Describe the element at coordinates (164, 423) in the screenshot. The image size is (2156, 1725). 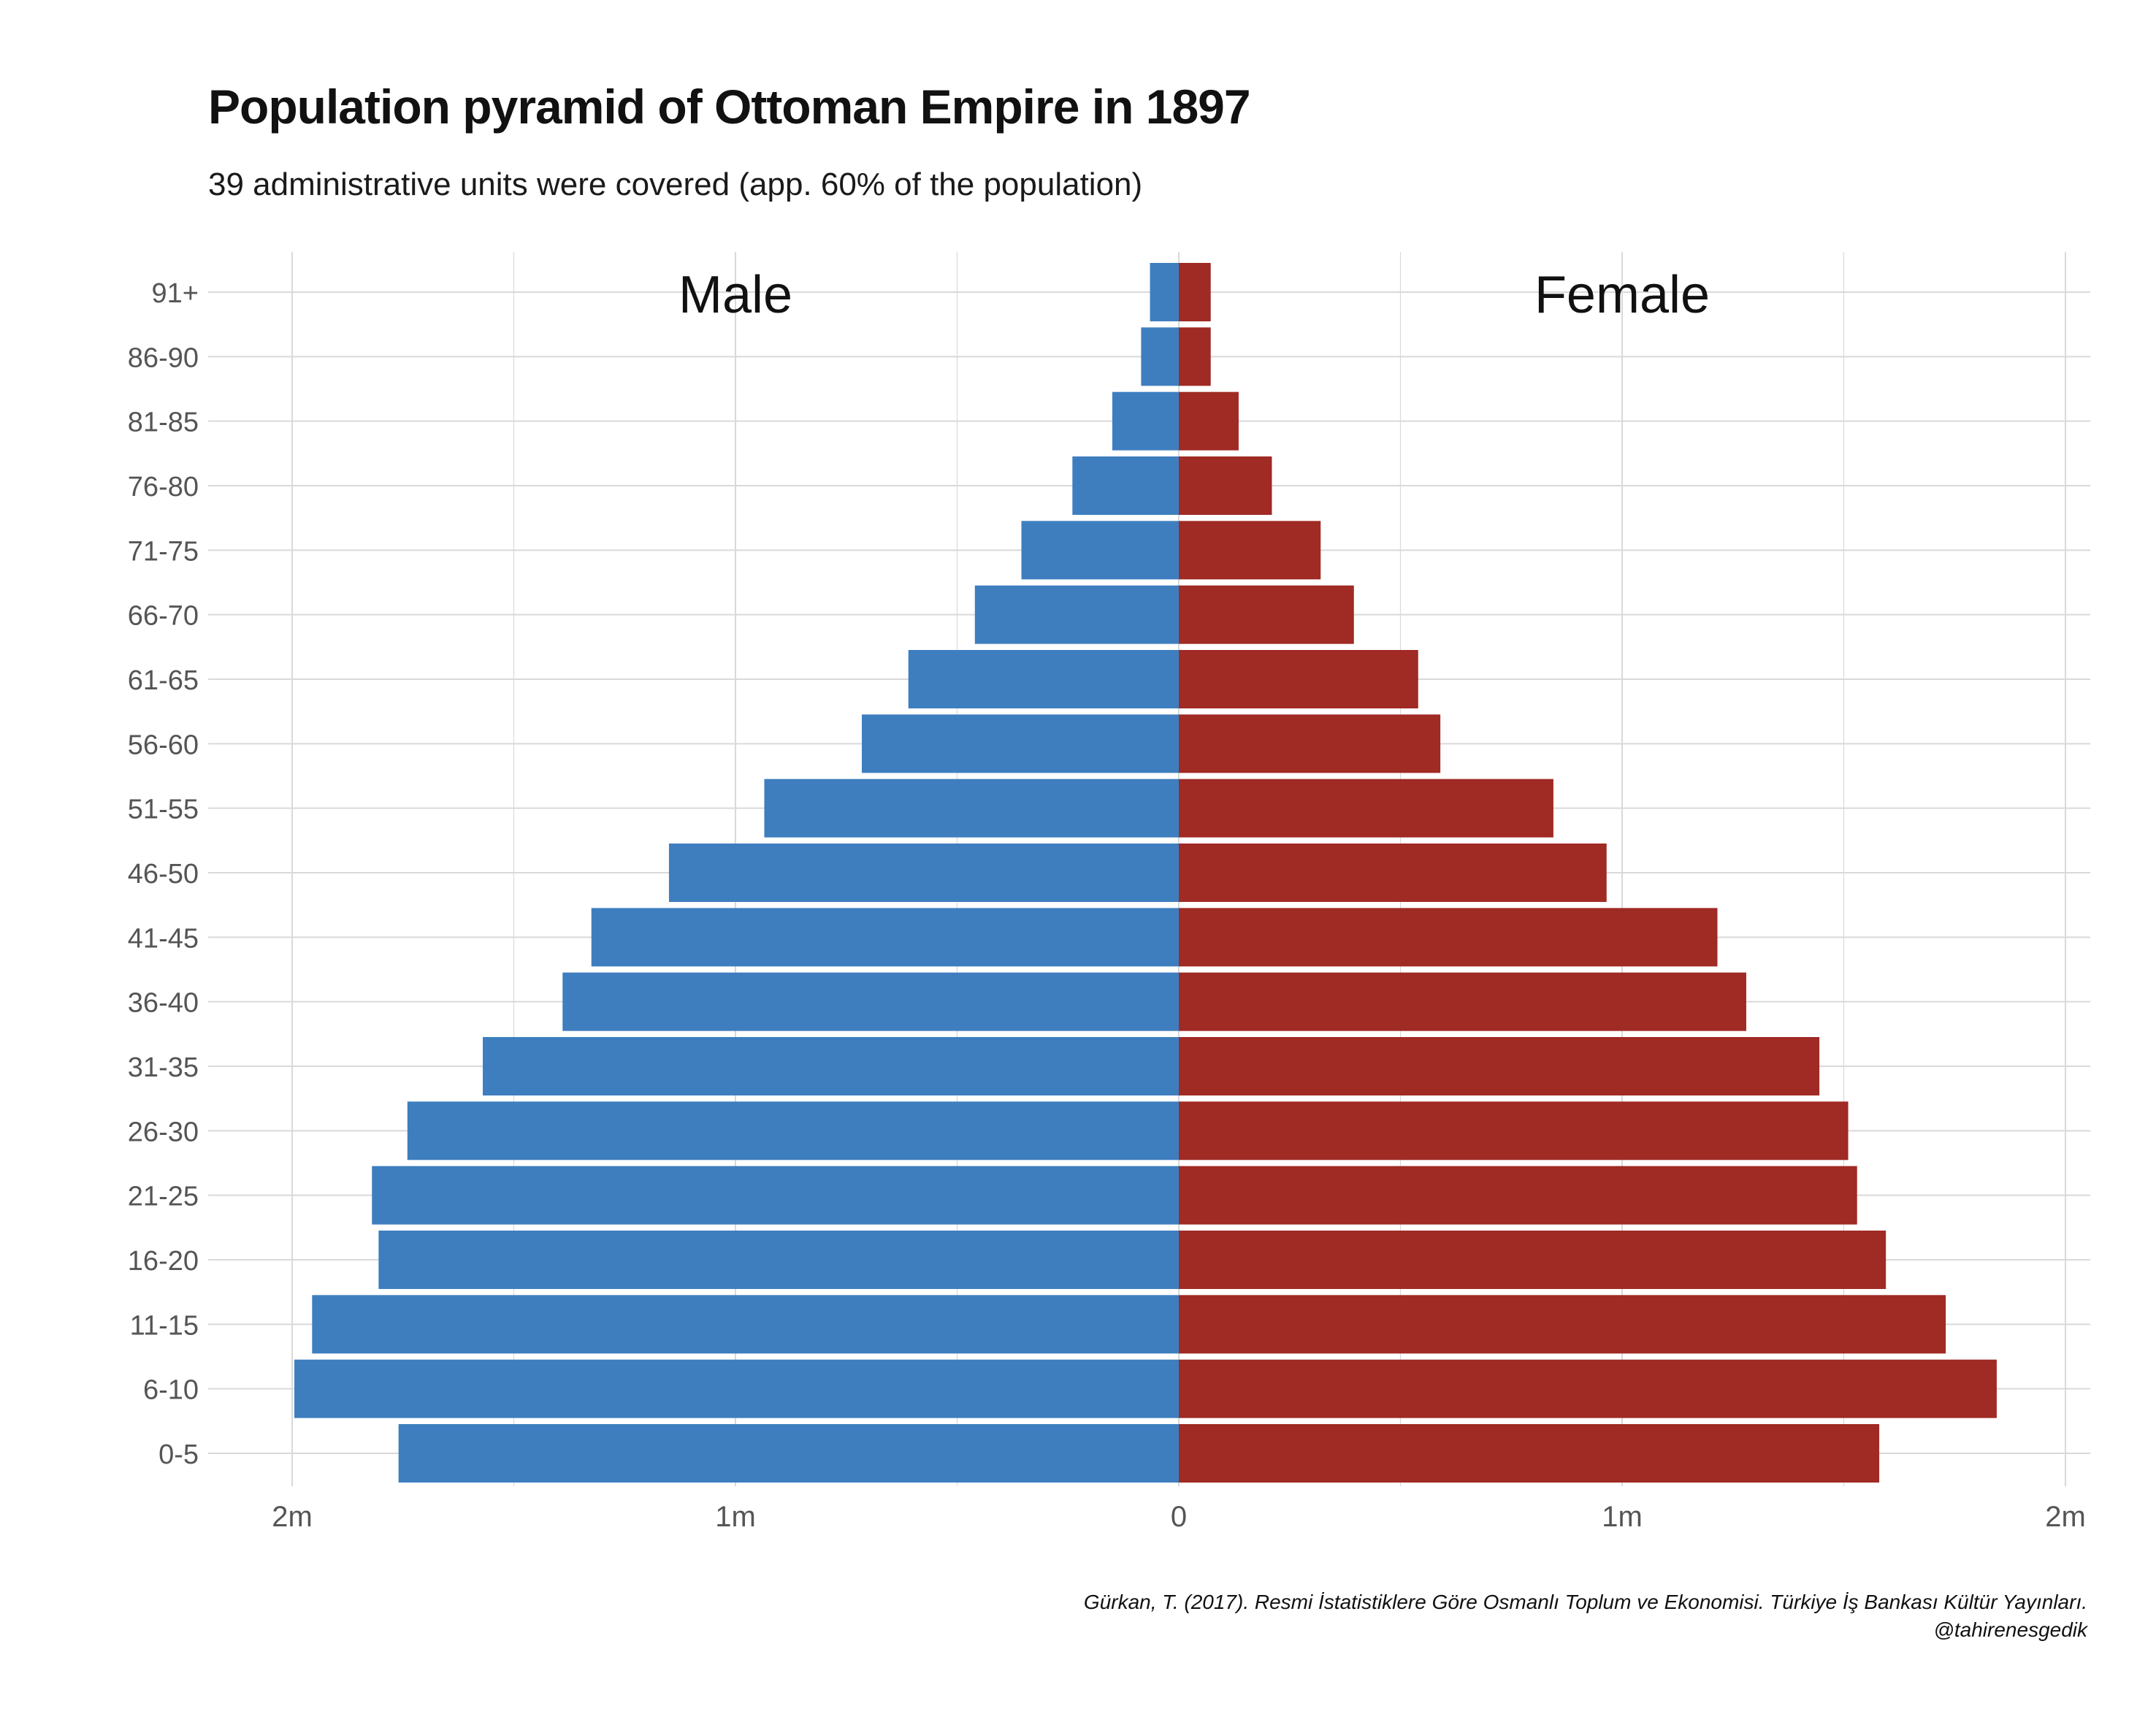
I see `y-tick-label: 81-85` at that location.